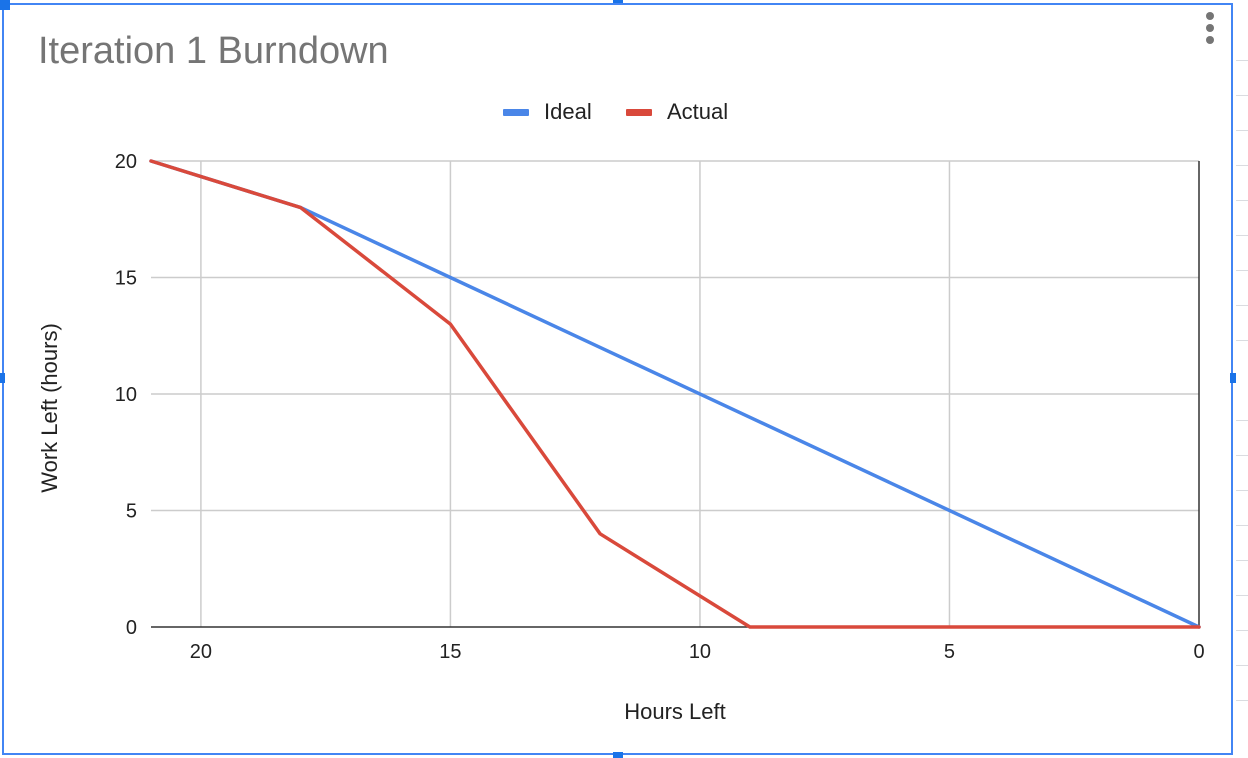 This screenshot has height=758, width=1248. What do you see at coordinates (201, 652) in the screenshot?
I see `x-tick-label-20: 20` at bounding box center [201, 652].